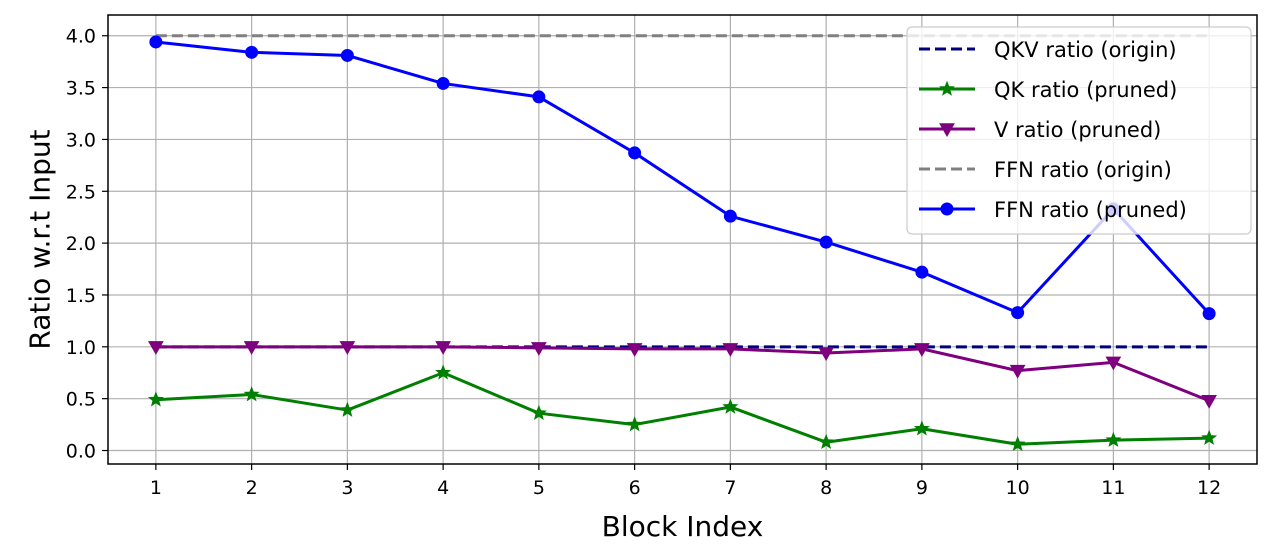 The image size is (1280, 559). Describe the element at coordinates (685, 481) in the screenshot. I see `x-axis: 1 2 3 4 5 6 7 8 9 10 11 12` at that location.